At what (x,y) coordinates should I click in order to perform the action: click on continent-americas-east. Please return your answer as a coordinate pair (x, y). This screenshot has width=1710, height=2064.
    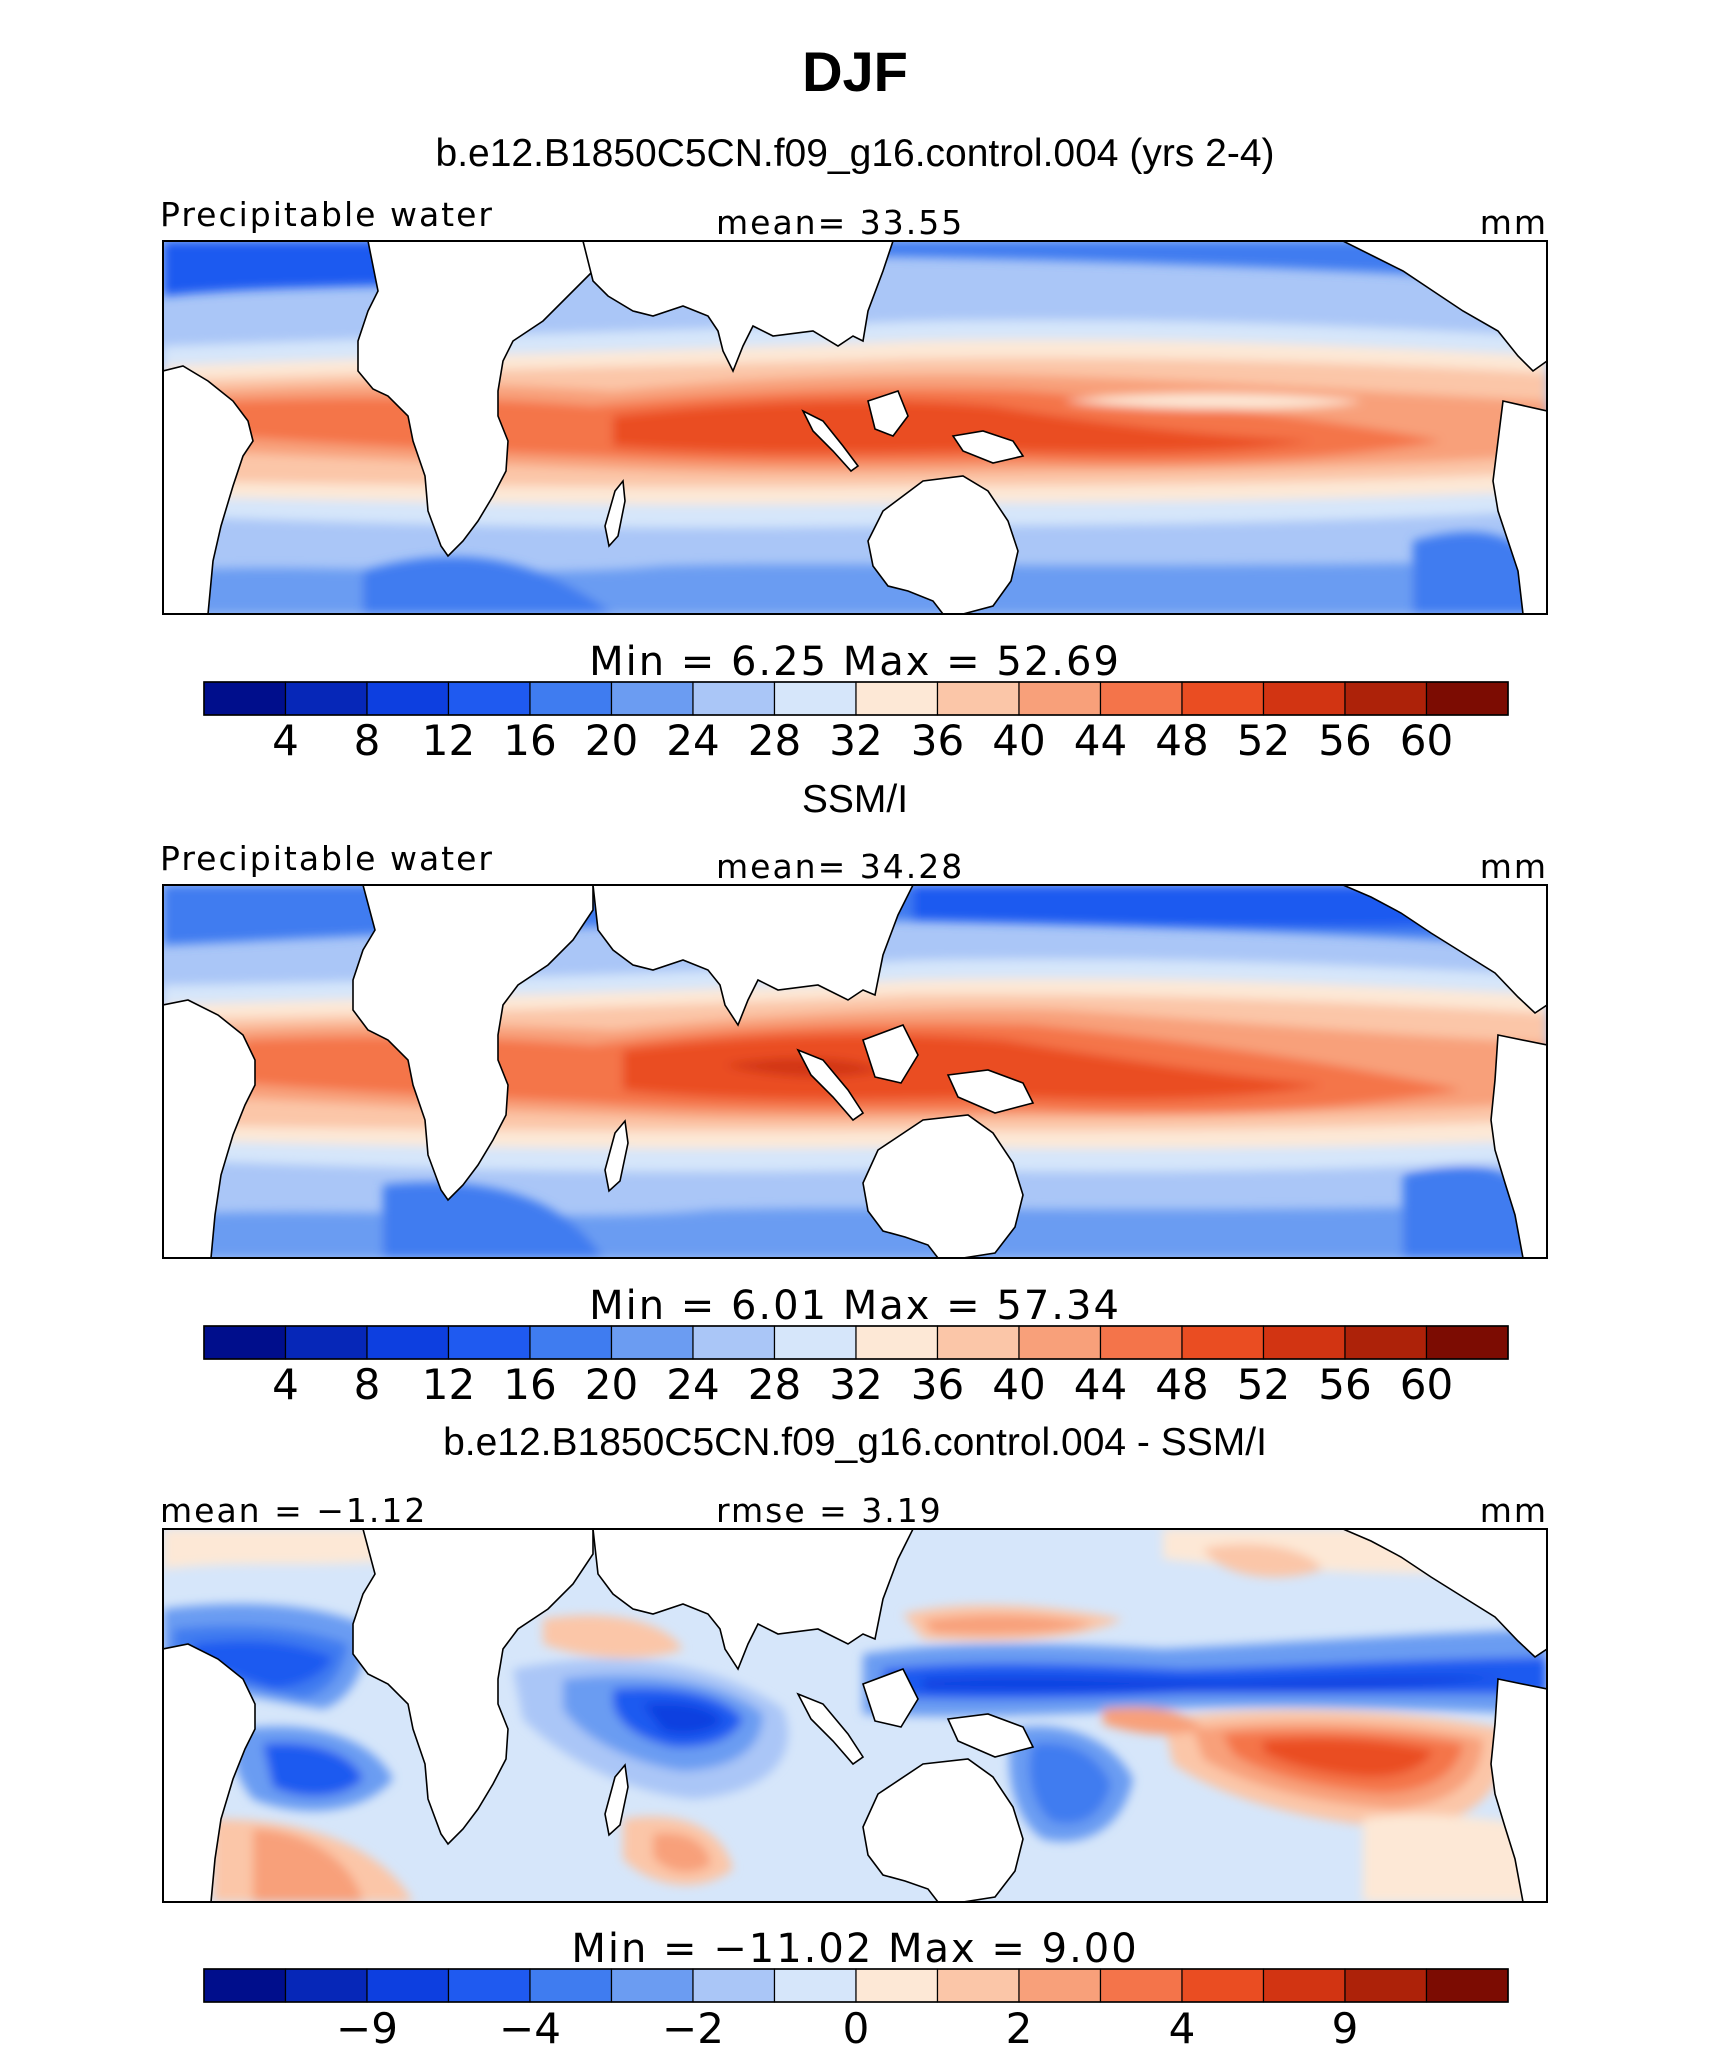
    Looking at the image, I should click on (209, 1128).